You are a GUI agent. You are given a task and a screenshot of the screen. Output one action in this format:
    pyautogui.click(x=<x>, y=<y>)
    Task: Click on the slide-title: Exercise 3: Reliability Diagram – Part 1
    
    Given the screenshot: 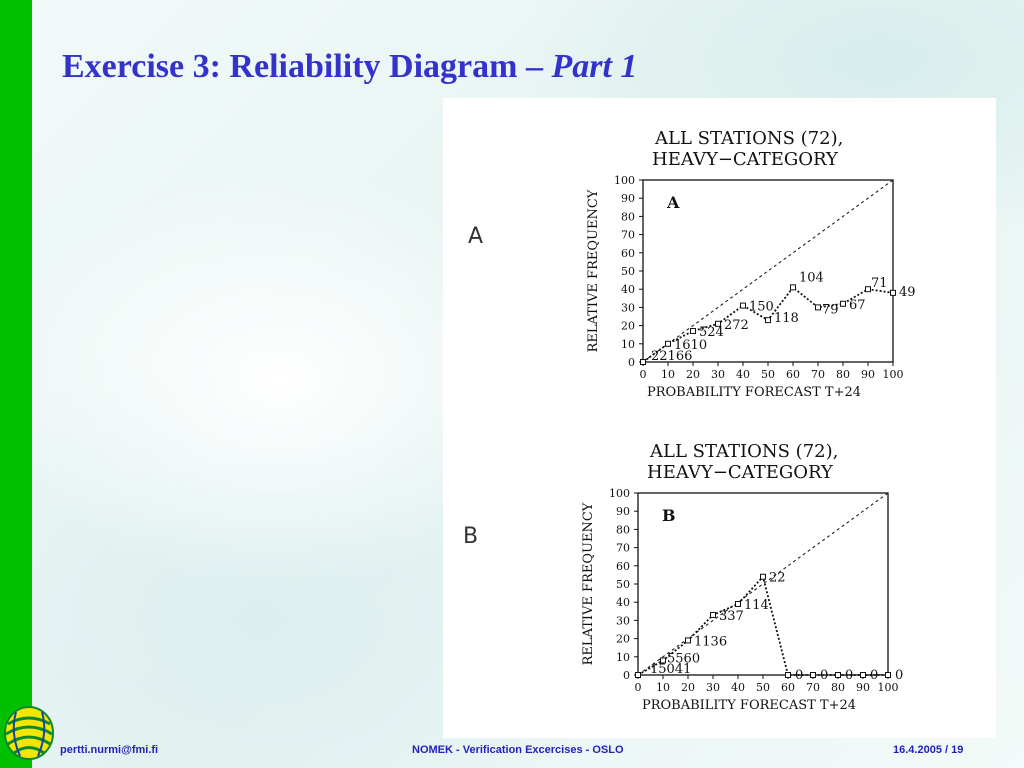 What is the action you would take?
    pyautogui.click(x=349, y=67)
    